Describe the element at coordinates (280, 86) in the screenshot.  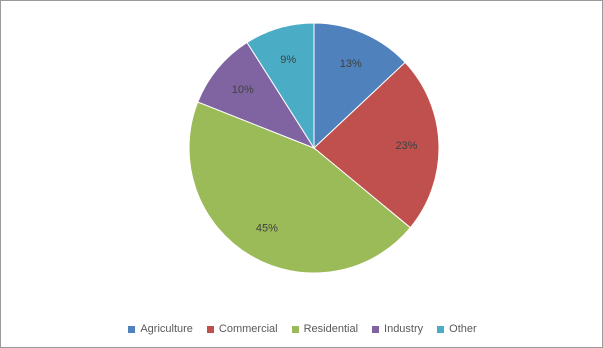
I see `pie-slice-other` at that location.